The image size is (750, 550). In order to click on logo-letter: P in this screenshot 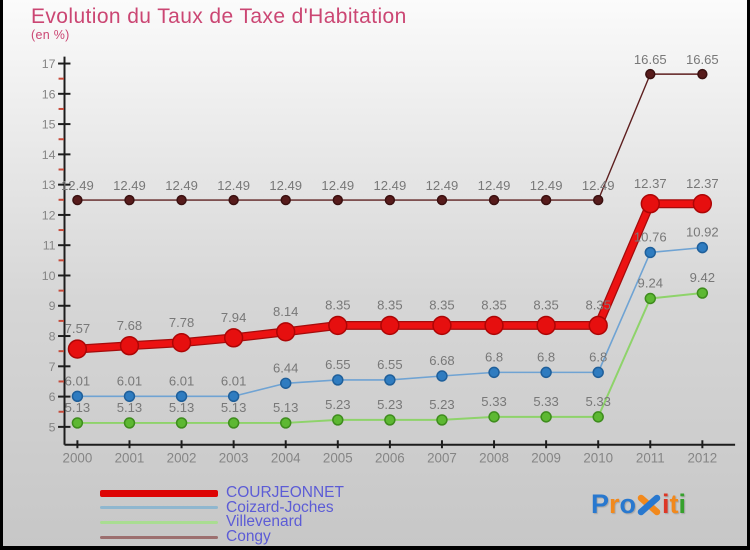, I will do `click(600, 504)`.